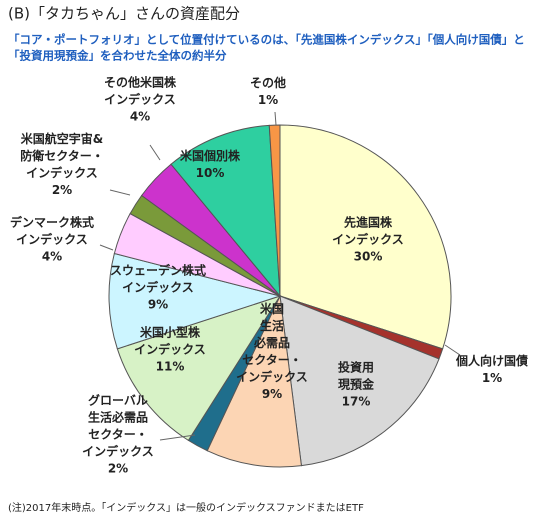  I want to click on slice-label: 現預金, so click(356, 384).